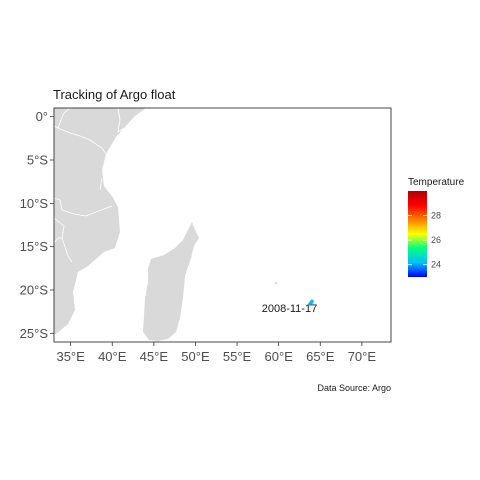  What do you see at coordinates (34, 246) in the screenshot?
I see `y-tick-label: 15°S` at bounding box center [34, 246].